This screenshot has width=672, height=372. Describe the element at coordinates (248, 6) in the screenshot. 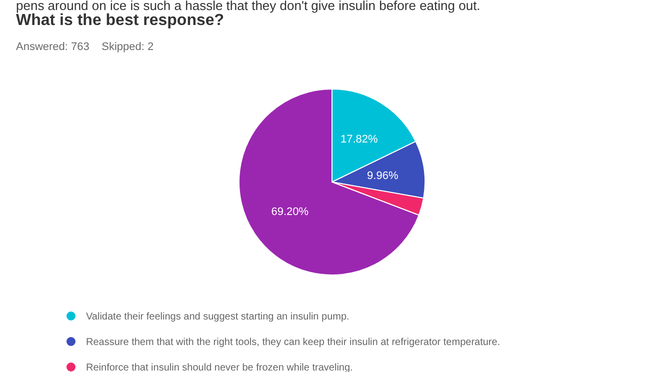

I see `text: pens around on ice is such a hassle that they don't give insulin before eating out.` at that location.